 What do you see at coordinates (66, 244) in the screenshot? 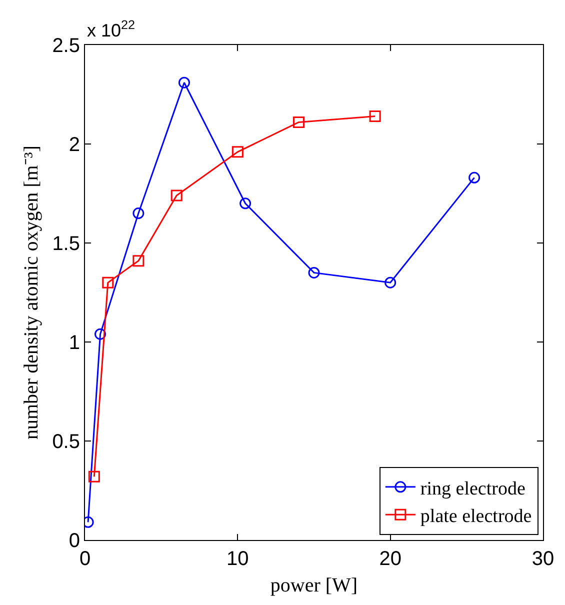
I see `y-tick-label: 1.5` at bounding box center [66, 244].